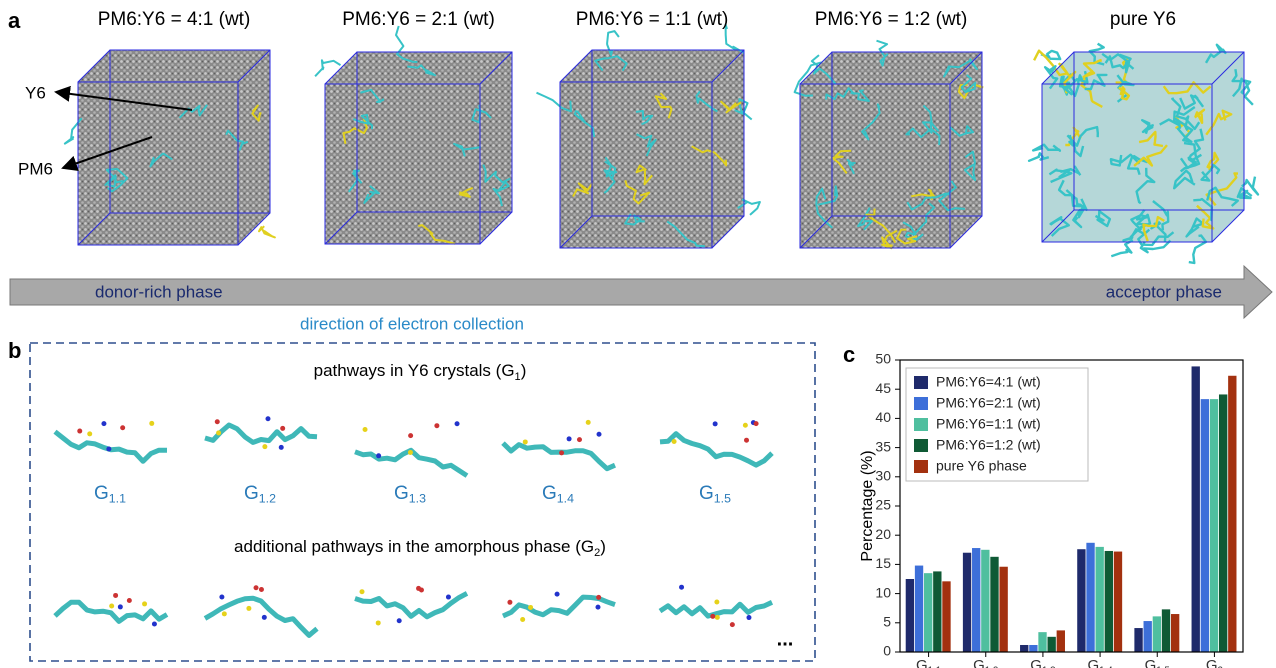 The height and width of the screenshot is (668, 1276). Describe the element at coordinates (988, 424) in the screenshot. I see `legend-label: PM6:Y6=1:1 (wt)` at that location.